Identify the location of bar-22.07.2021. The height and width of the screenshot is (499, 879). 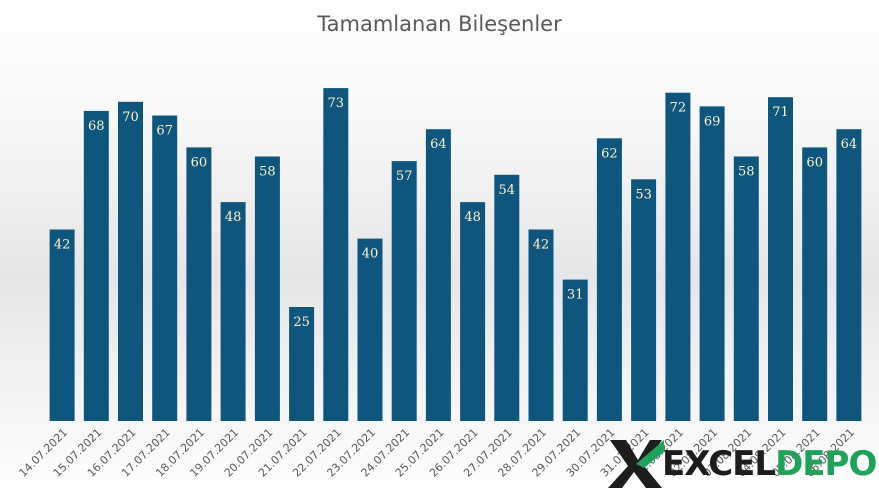
(336, 254).